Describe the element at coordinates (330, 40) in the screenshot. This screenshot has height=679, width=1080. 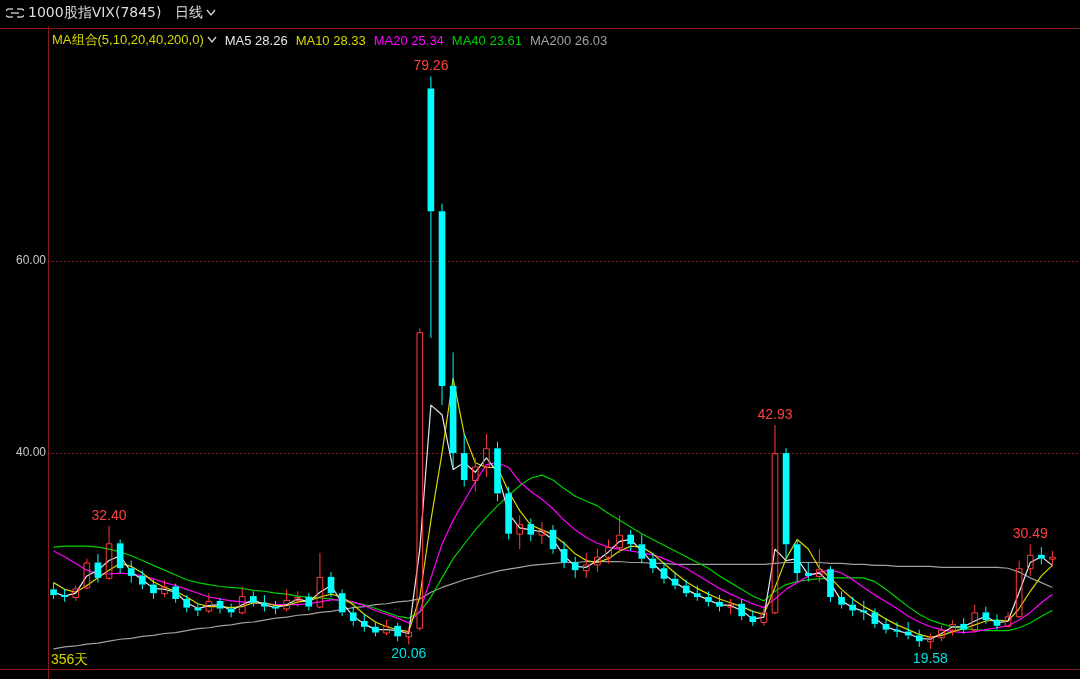
I see `text: MA10 28.33` at that location.